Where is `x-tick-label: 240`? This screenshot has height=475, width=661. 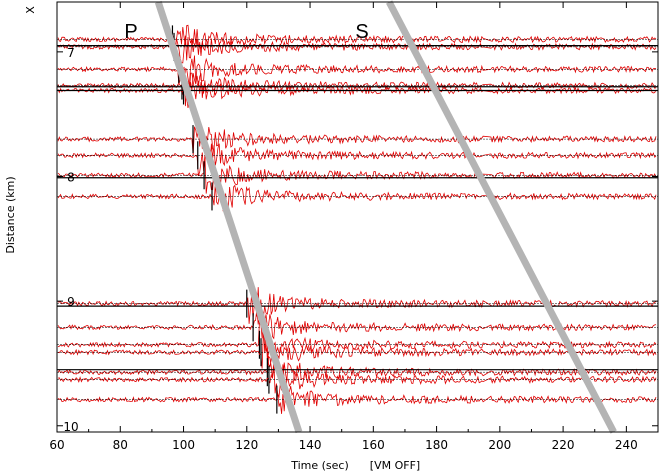
x-tick-label: 240 is located at coordinates (626, 445).